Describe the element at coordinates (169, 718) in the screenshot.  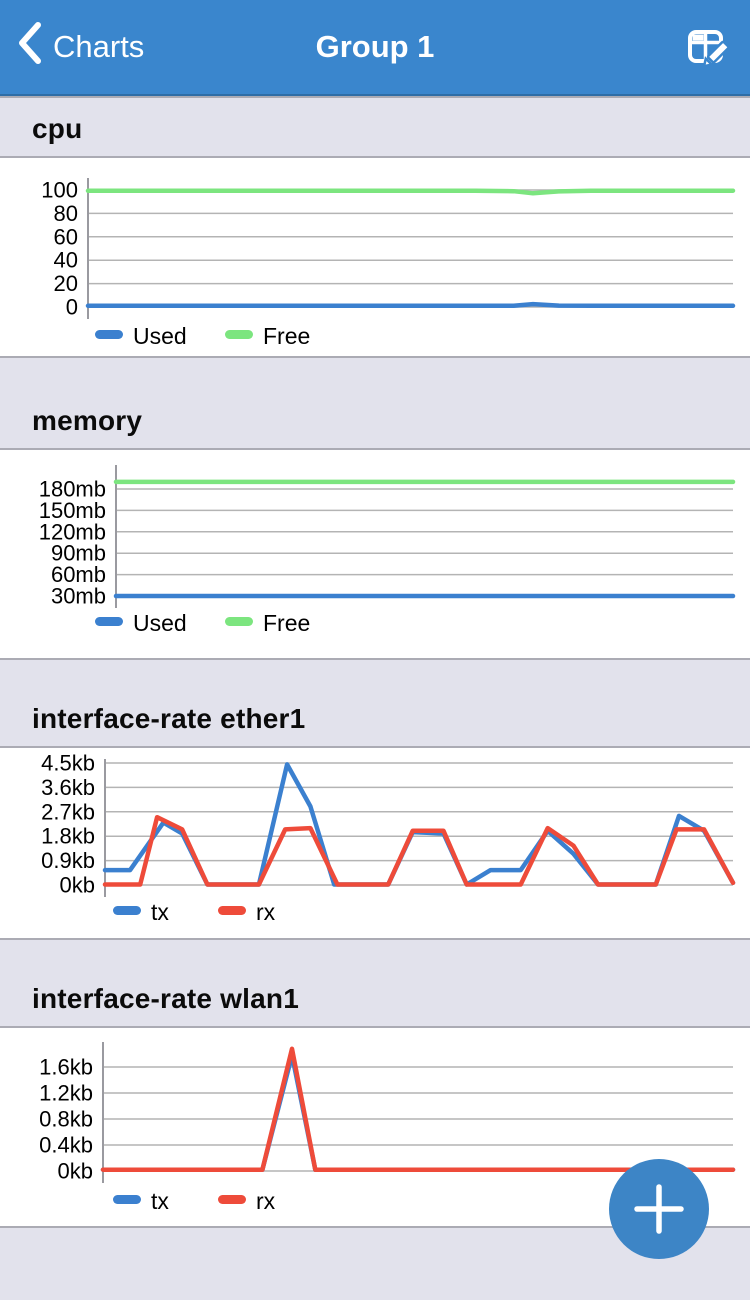
I see `section-title: interface-rate ether1` at that location.